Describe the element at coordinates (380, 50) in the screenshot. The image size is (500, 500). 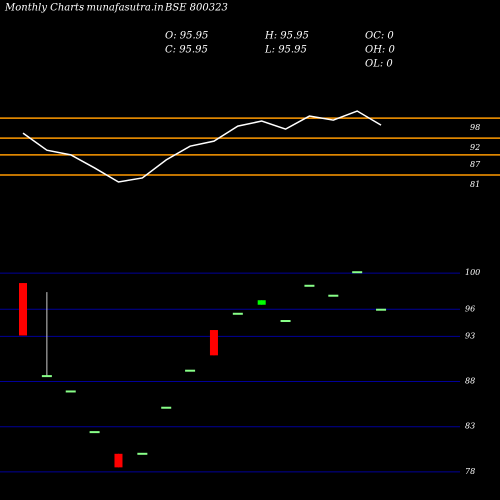
I see `info: OH: 0` at that location.